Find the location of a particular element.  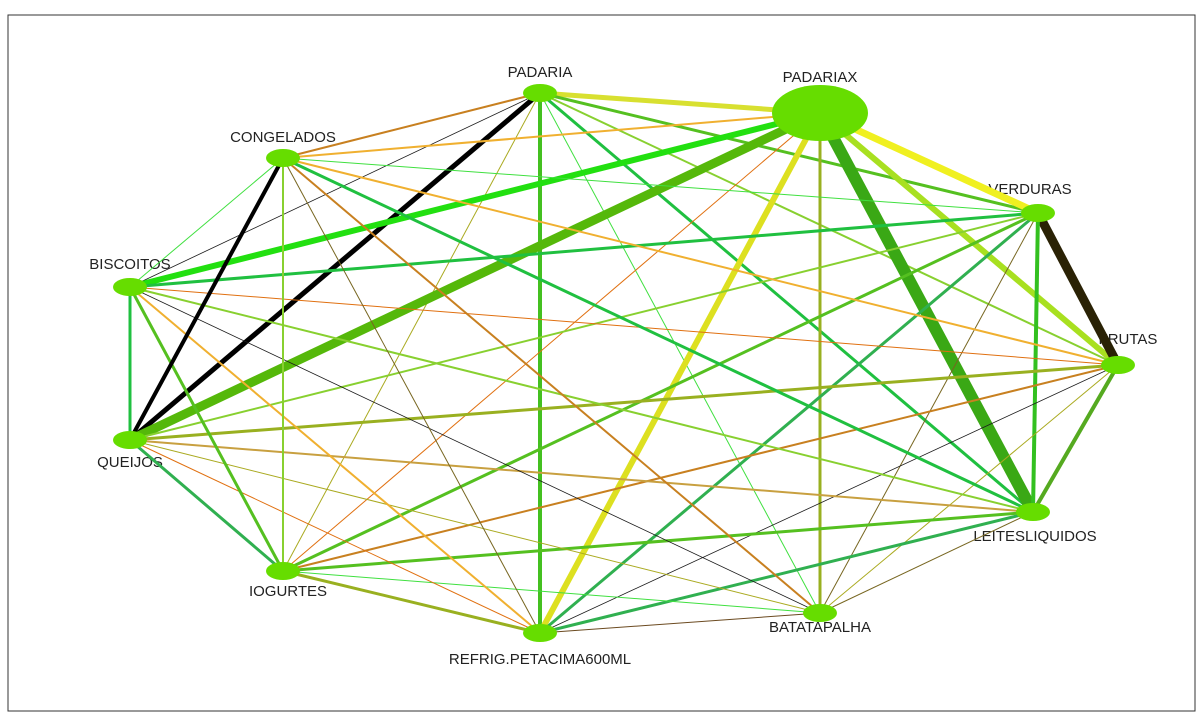

node-label: BATATAPALHA is located at coordinates (820, 627).